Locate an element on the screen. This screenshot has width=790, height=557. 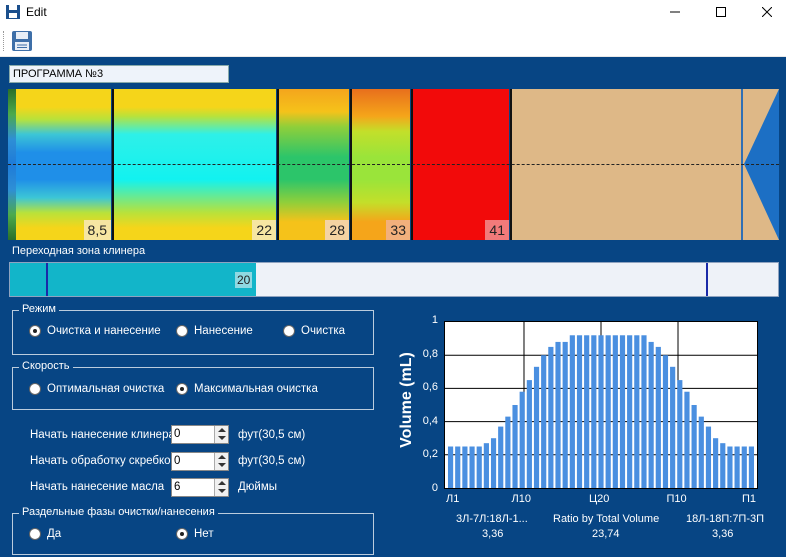
chart-x-tick: П1 is located at coordinates (749, 499).